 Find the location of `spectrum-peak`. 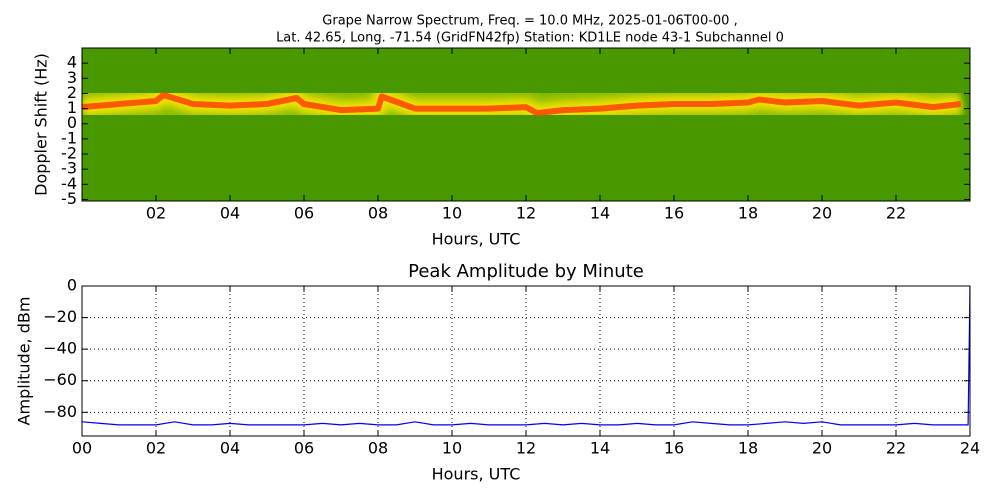

spectrum-peak is located at coordinates (522, 104).